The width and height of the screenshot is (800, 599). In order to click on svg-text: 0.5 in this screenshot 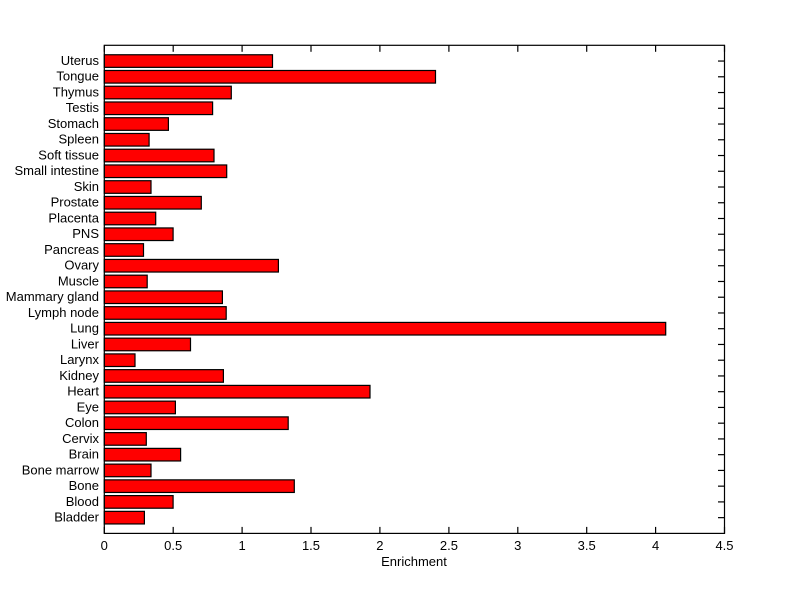, I will do `click(173, 545)`.